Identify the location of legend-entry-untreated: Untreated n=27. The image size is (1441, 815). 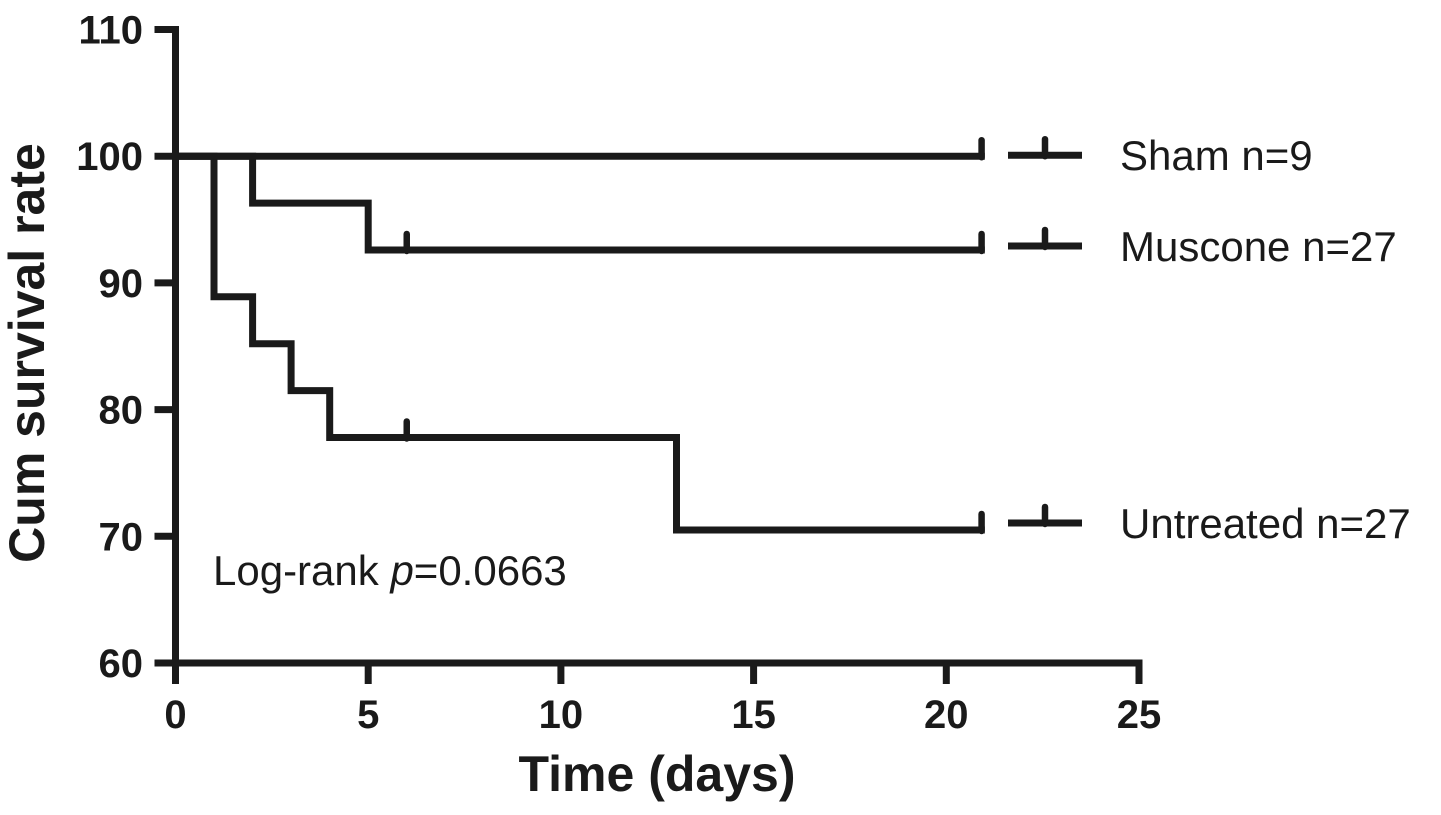
(1209, 523).